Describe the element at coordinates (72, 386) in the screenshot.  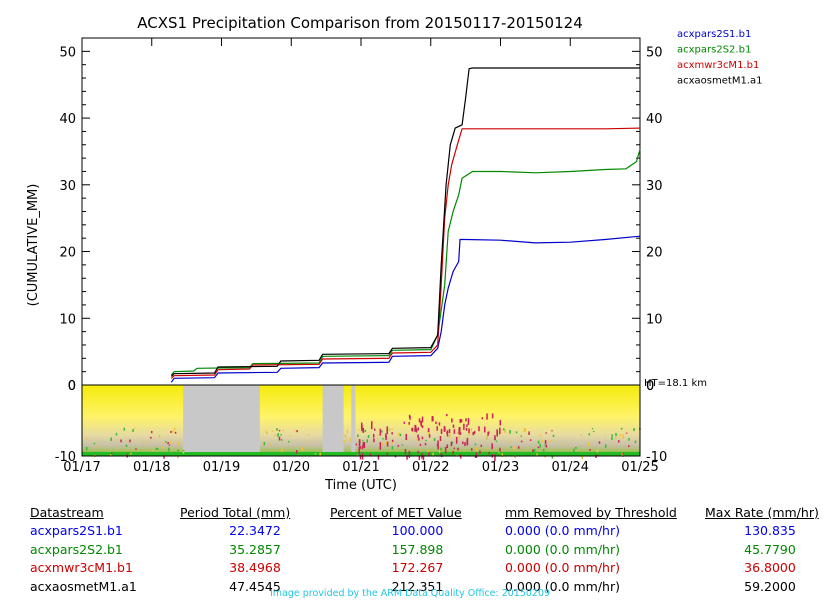
I see `y-tick-label-left: 0` at that location.